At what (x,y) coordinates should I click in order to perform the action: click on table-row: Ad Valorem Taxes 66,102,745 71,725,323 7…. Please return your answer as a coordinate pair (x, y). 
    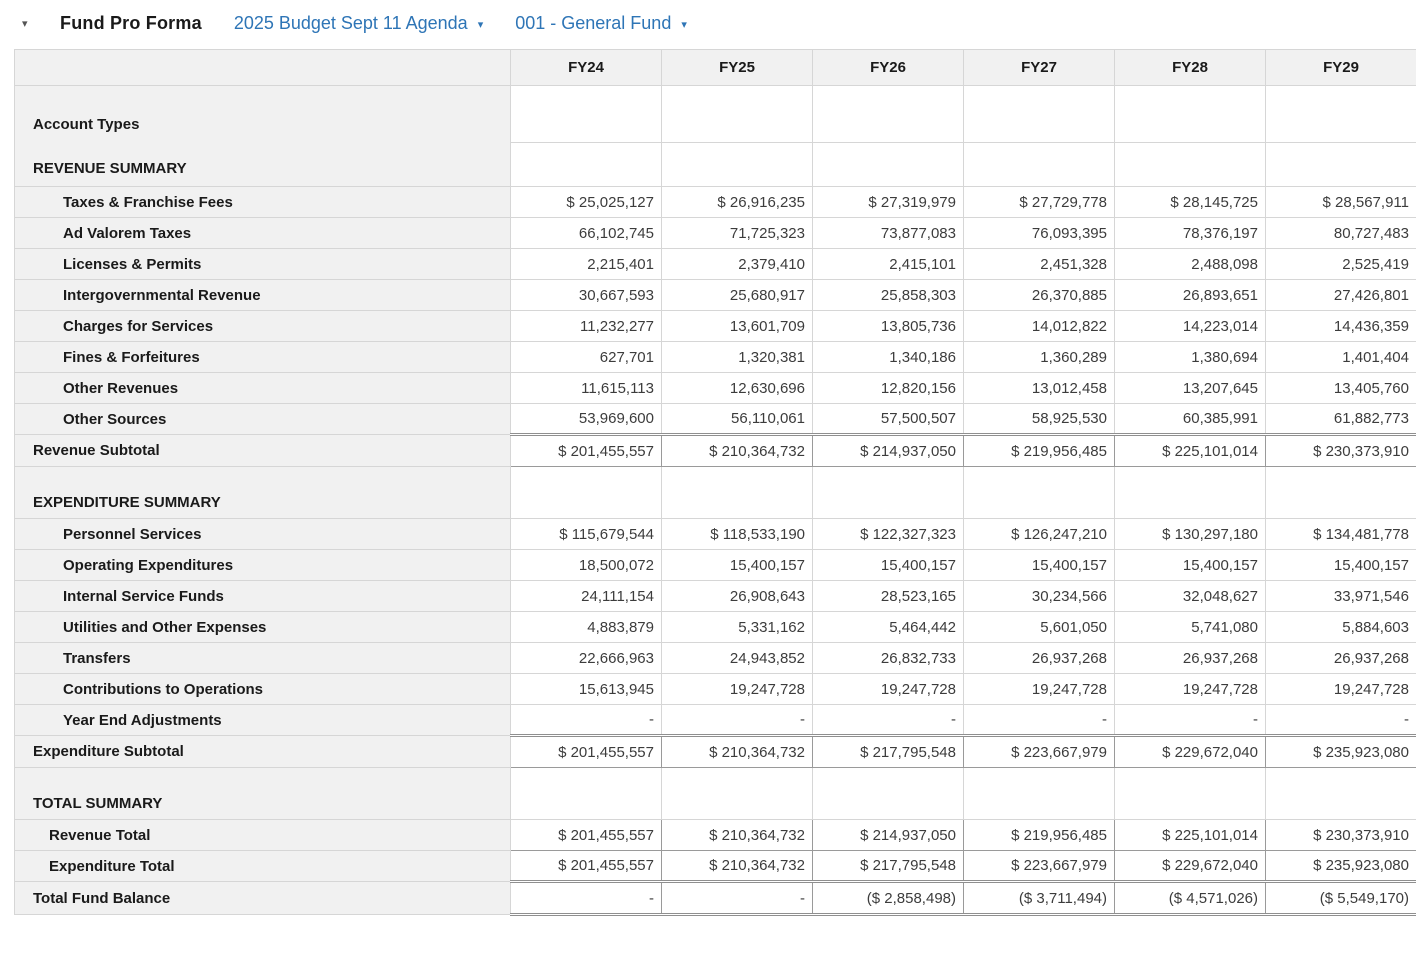
    Looking at the image, I should click on (715, 233).